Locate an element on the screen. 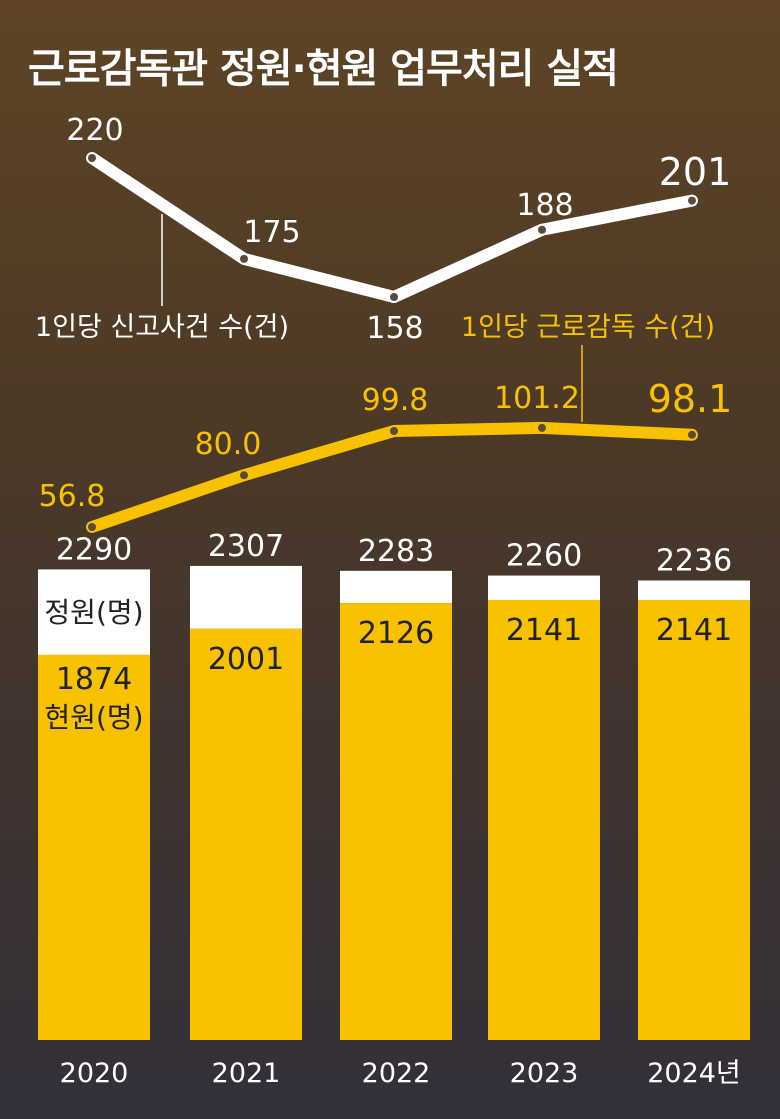 This screenshot has width=780, height=1119. category-label-2022: 2022 is located at coordinates (396, 1073).